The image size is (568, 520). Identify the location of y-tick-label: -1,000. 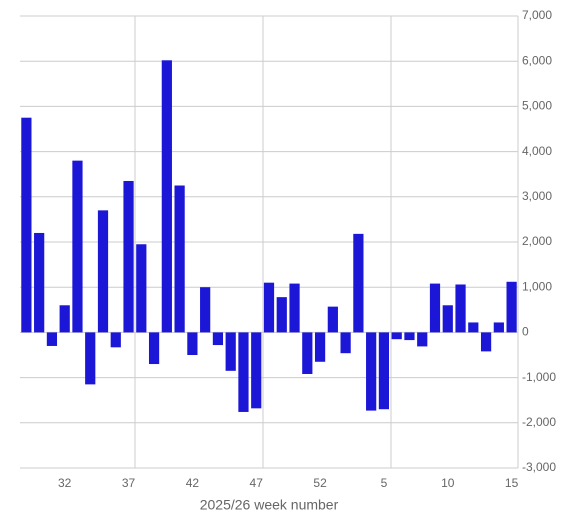
(539, 377).